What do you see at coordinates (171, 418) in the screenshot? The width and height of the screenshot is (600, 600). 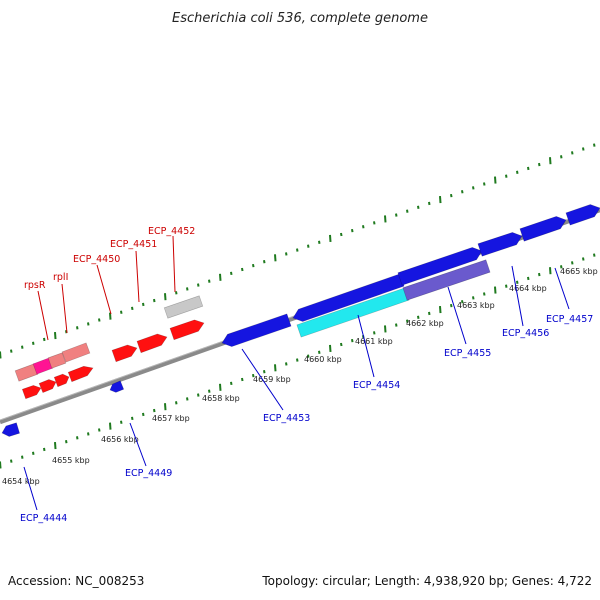 I see `kbp-label: 4657 kbp` at bounding box center [171, 418].